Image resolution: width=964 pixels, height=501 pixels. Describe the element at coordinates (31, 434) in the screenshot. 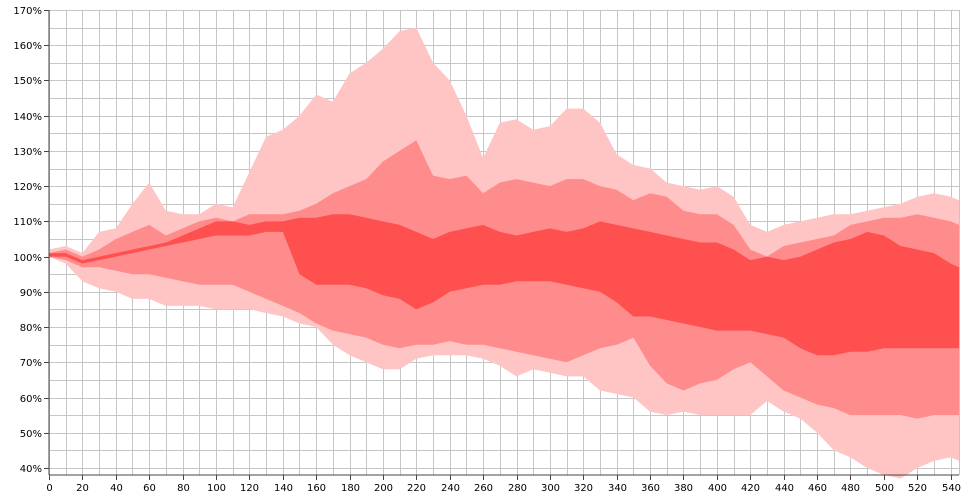

I see `y-tick-label: 50%` at that location.